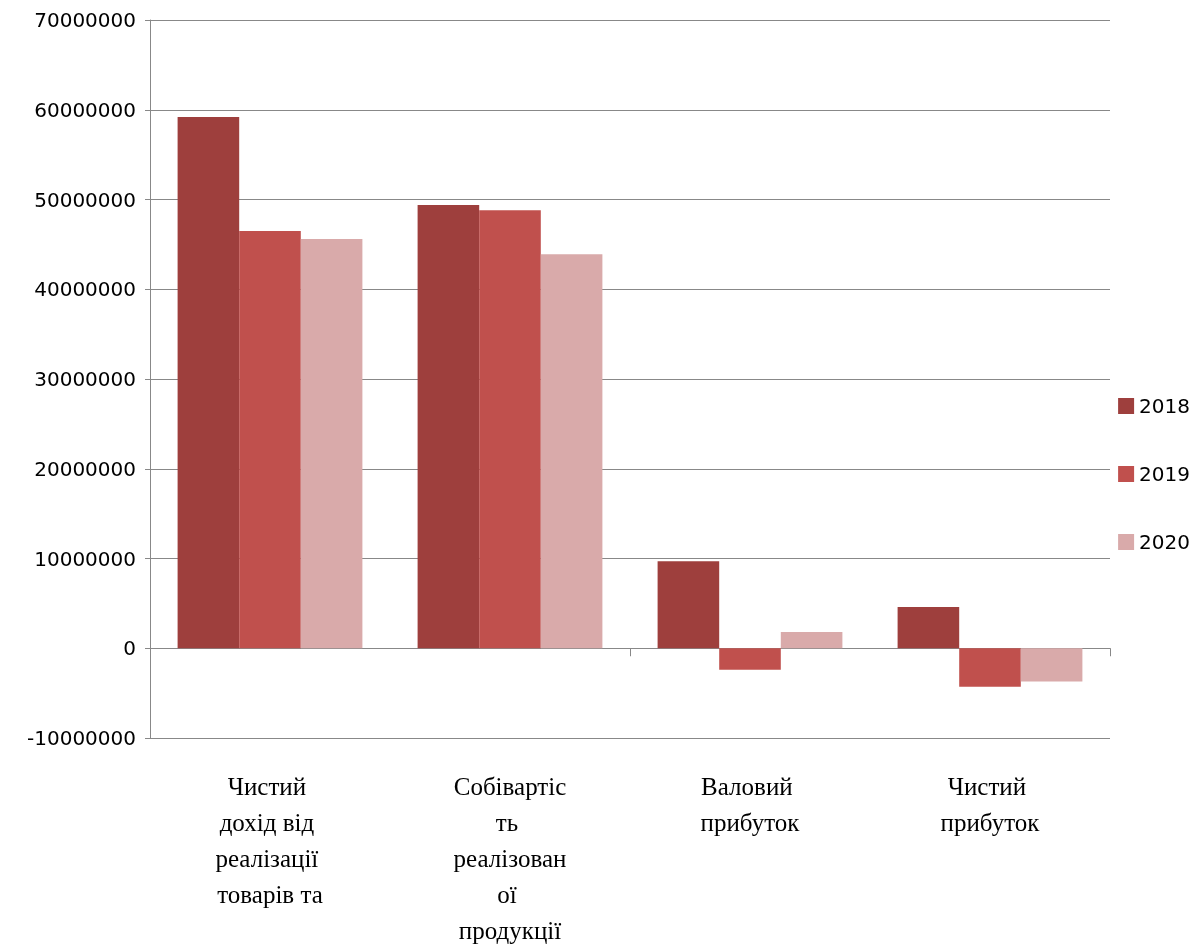 The image size is (1200, 948). I want to click on y-tick-label: 70000000, so click(85, 20).